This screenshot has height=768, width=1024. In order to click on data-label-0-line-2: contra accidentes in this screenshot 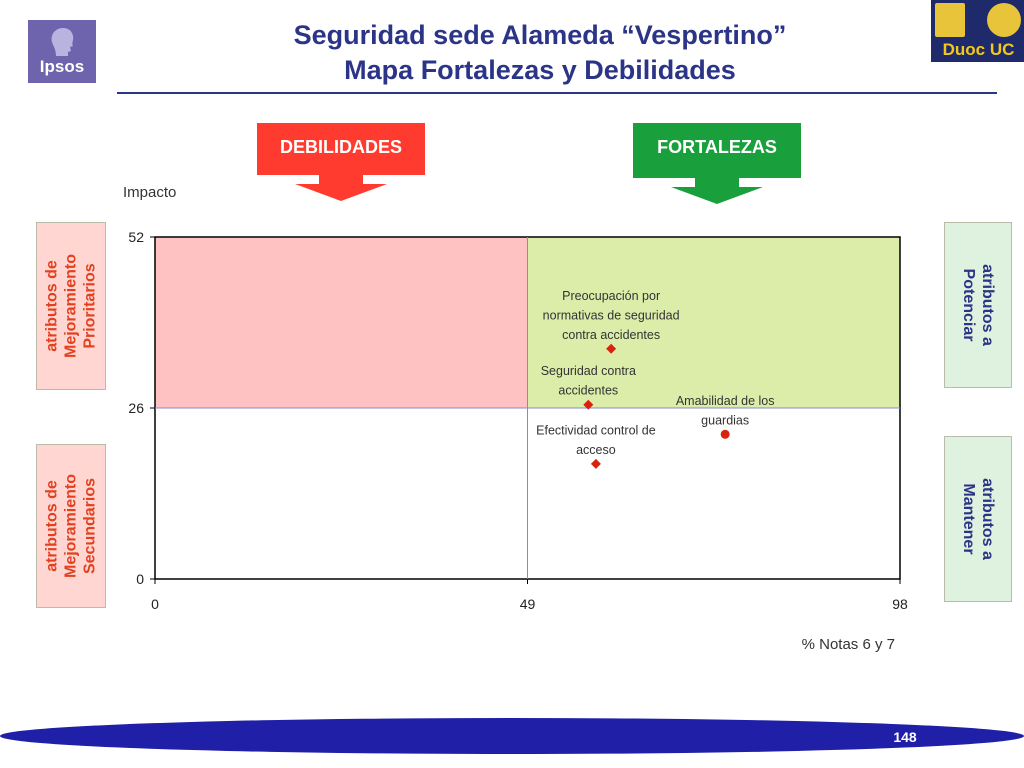, I will do `click(611, 335)`.